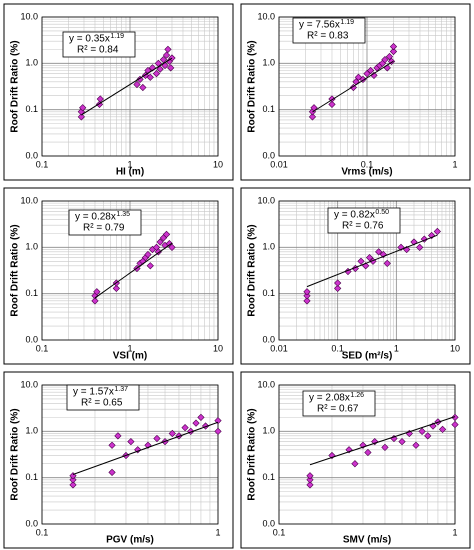 This screenshot has width=474, height=550. I want to click on annotation-equation: y = 1.57x, so click(93, 392).